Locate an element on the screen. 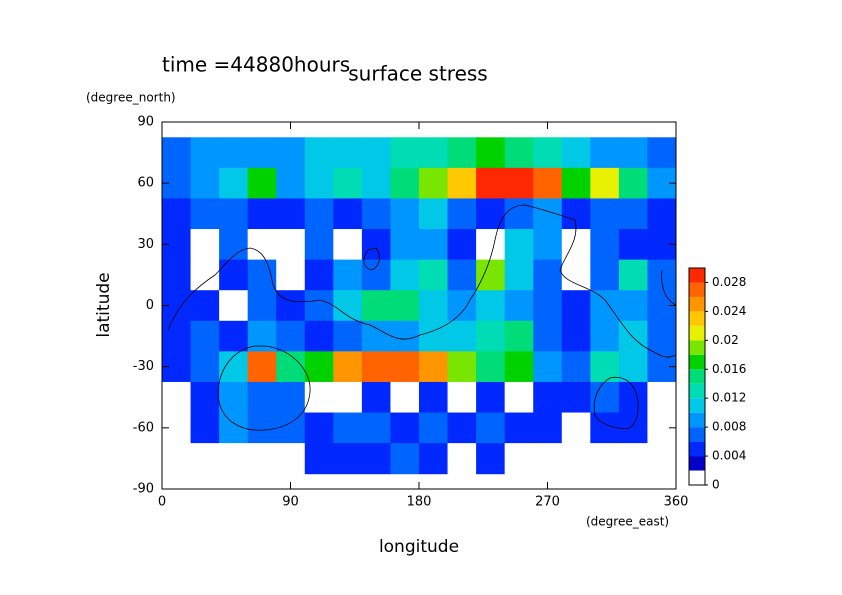  y-tick-label: -30 is located at coordinates (143, 366).